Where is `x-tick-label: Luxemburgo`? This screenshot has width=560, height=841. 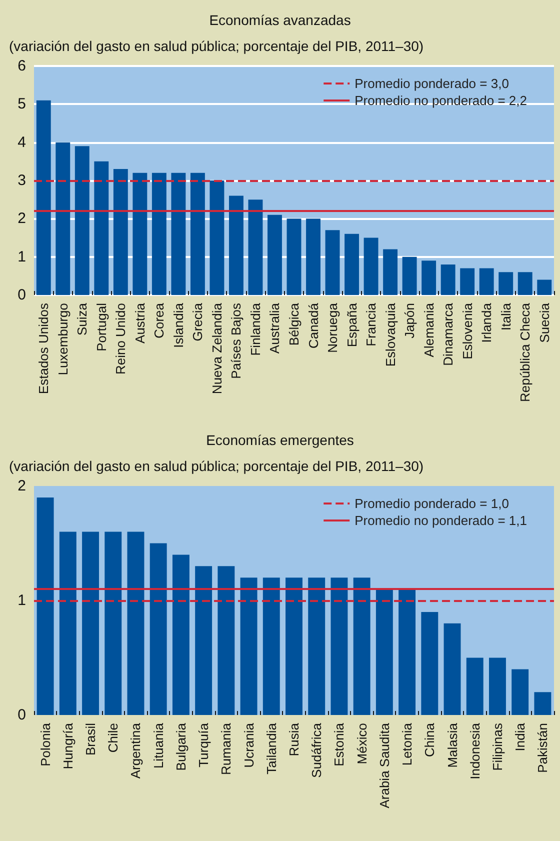
x-tick-label: Luxemburgo is located at coordinates (62, 339).